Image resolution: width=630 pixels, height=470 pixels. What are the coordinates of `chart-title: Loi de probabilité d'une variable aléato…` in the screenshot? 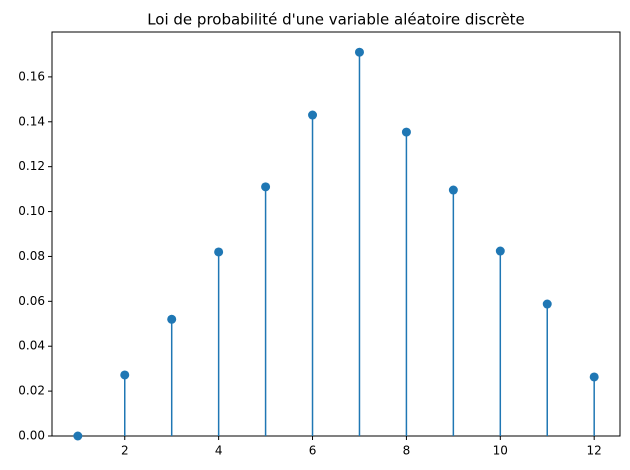 It's located at (336, 20).